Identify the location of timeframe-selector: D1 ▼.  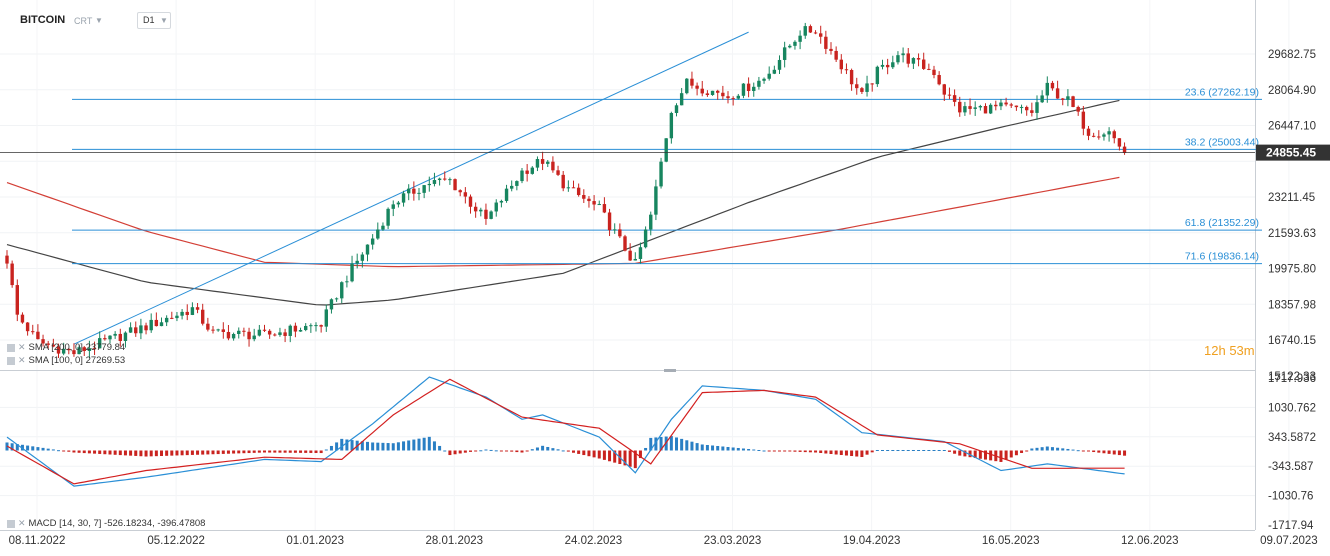
(154, 20).